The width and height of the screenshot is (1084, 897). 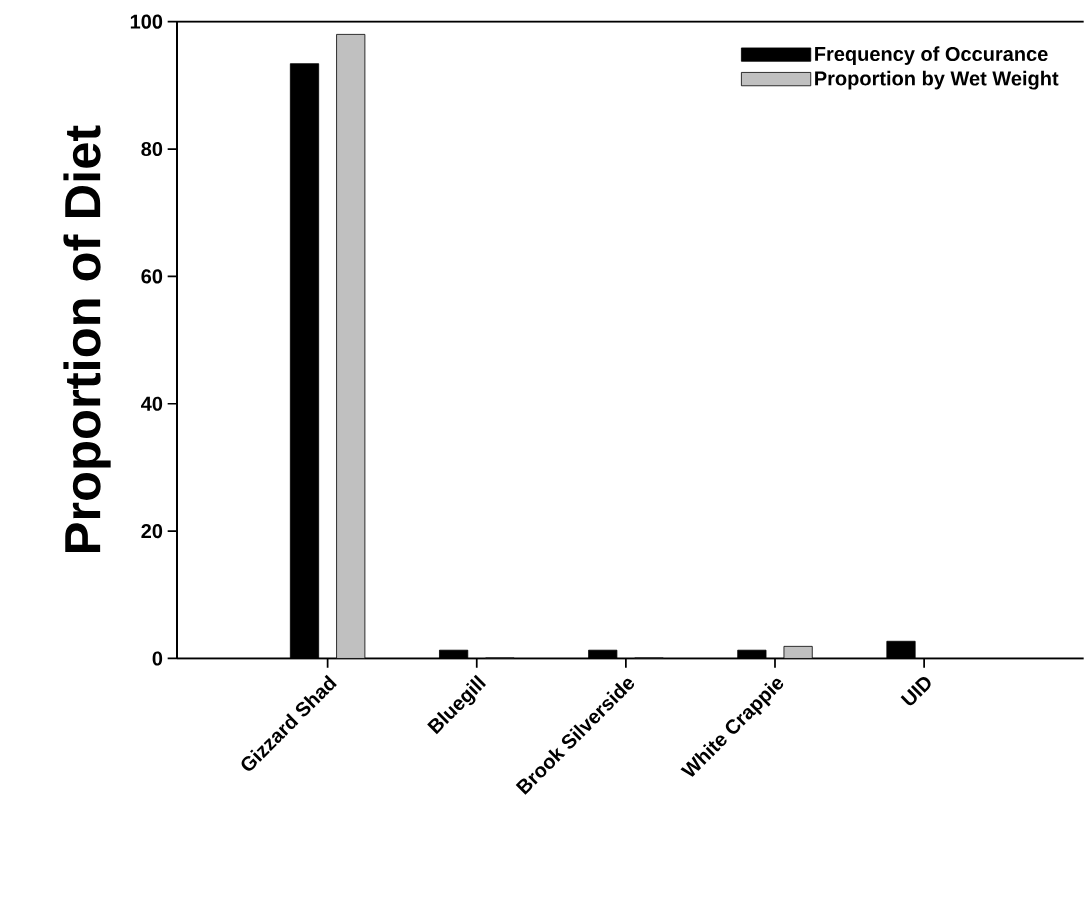 I want to click on legend-label: Proportion by Wet Weight, so click(x=937, y=80).